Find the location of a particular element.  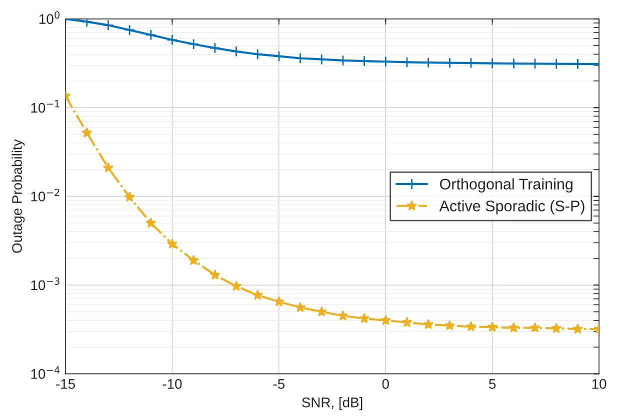

y-tick-label: 10$^{−1}$ is located at coordinates (45, 106).